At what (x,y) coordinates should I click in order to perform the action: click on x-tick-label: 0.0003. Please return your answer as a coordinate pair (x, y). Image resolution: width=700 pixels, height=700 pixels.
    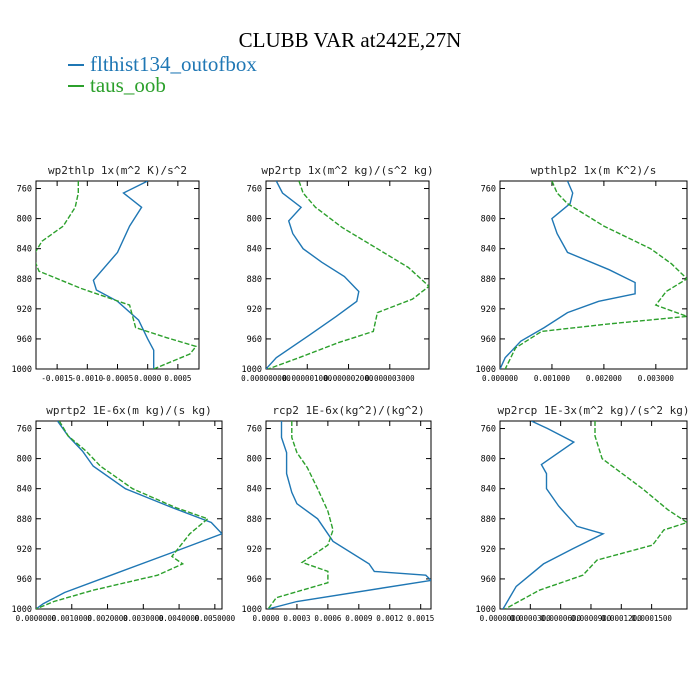
    Looking at the image, I should click on (296, 618).